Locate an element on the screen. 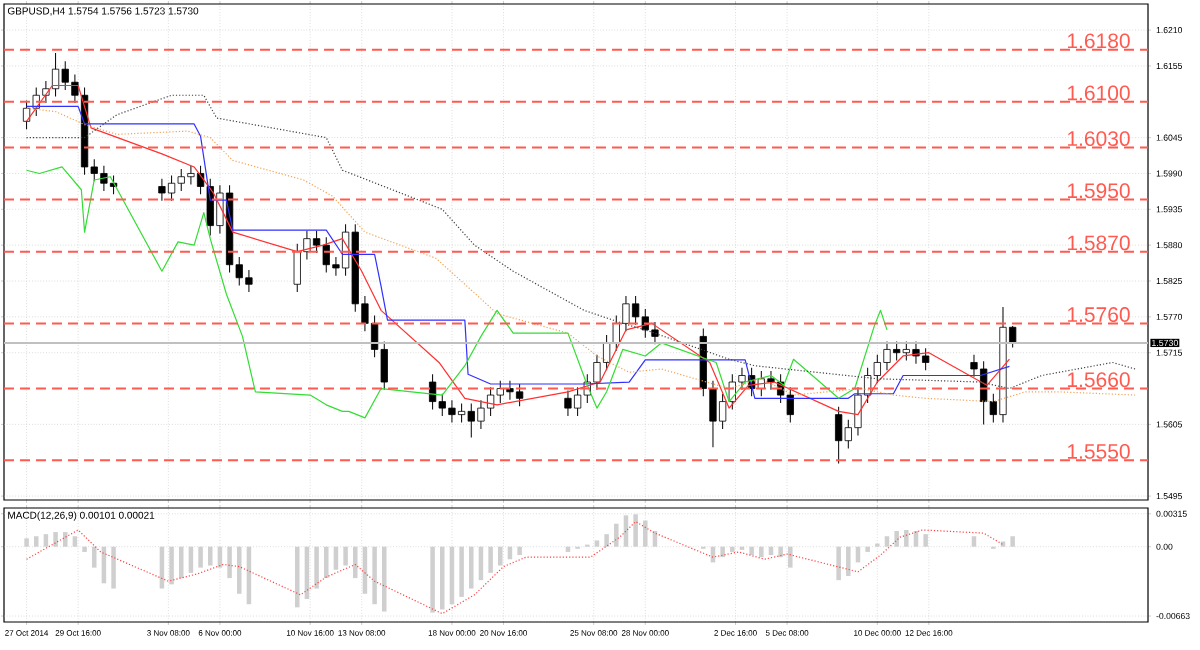 Image resolution: width=1200 pixels, height=650 pixels. ref-line-label: 1.6030 is located at coordinates (1098, 139).